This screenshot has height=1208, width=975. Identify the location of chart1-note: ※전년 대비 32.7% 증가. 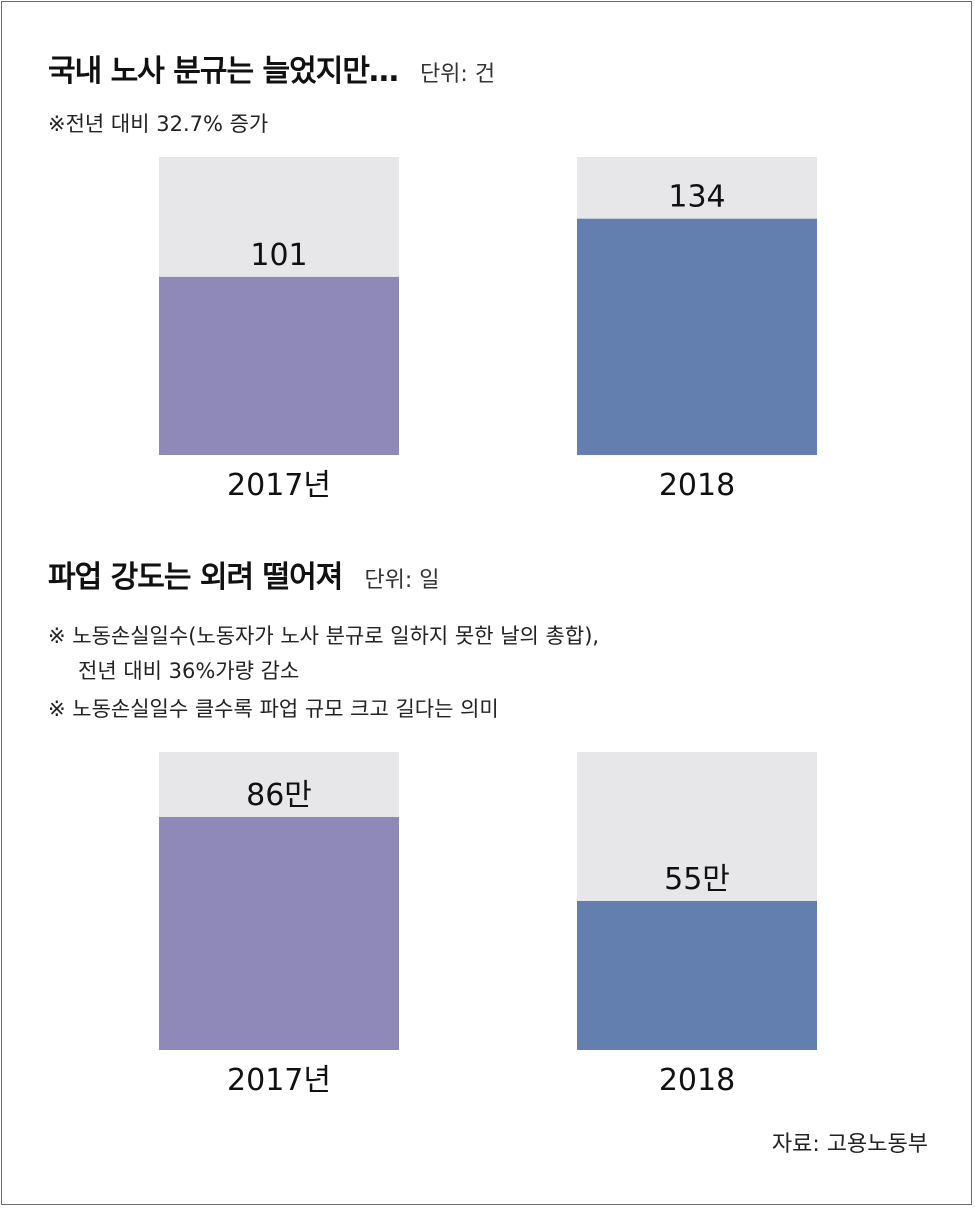
(158, 124).